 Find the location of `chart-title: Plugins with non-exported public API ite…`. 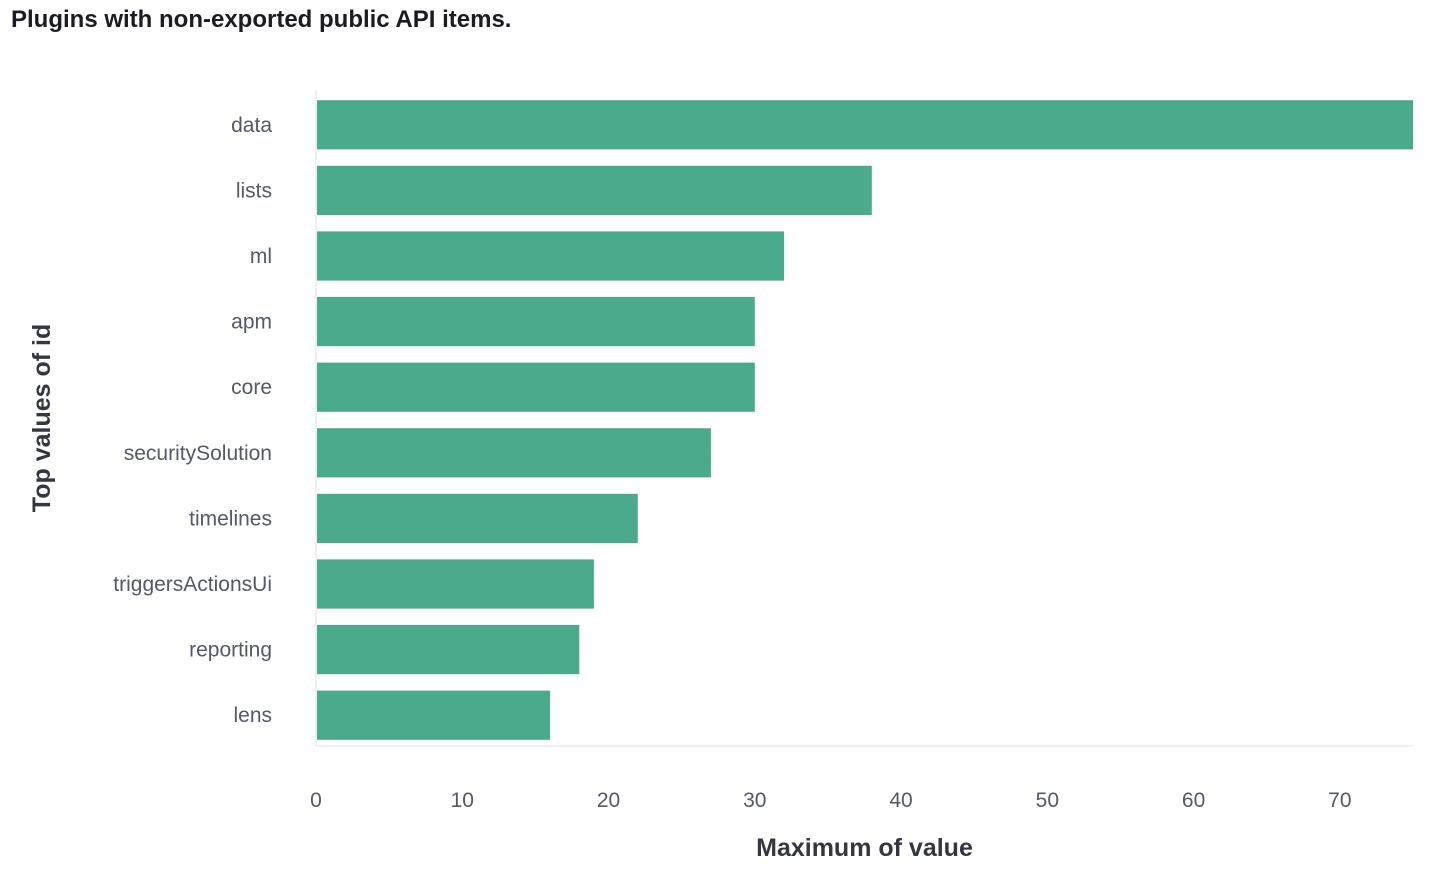

chart-title: Plugins with non-exported public API ite… is located at coordinates (261, 19).